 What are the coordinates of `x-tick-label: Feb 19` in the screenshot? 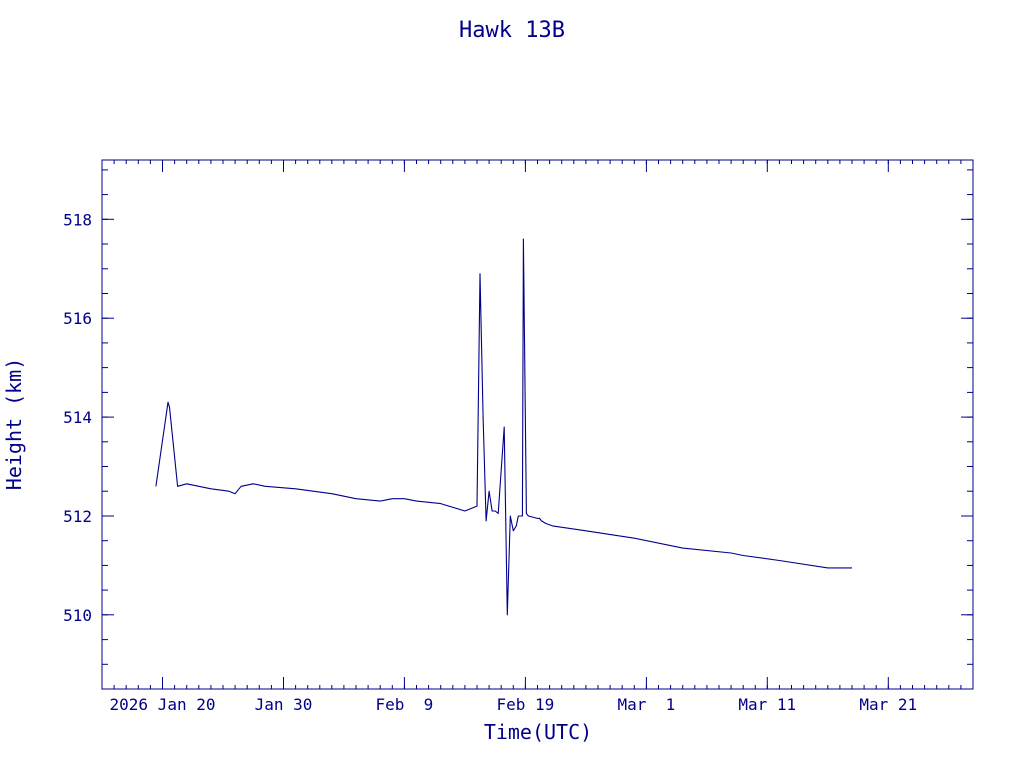 It's located at (526, 704).